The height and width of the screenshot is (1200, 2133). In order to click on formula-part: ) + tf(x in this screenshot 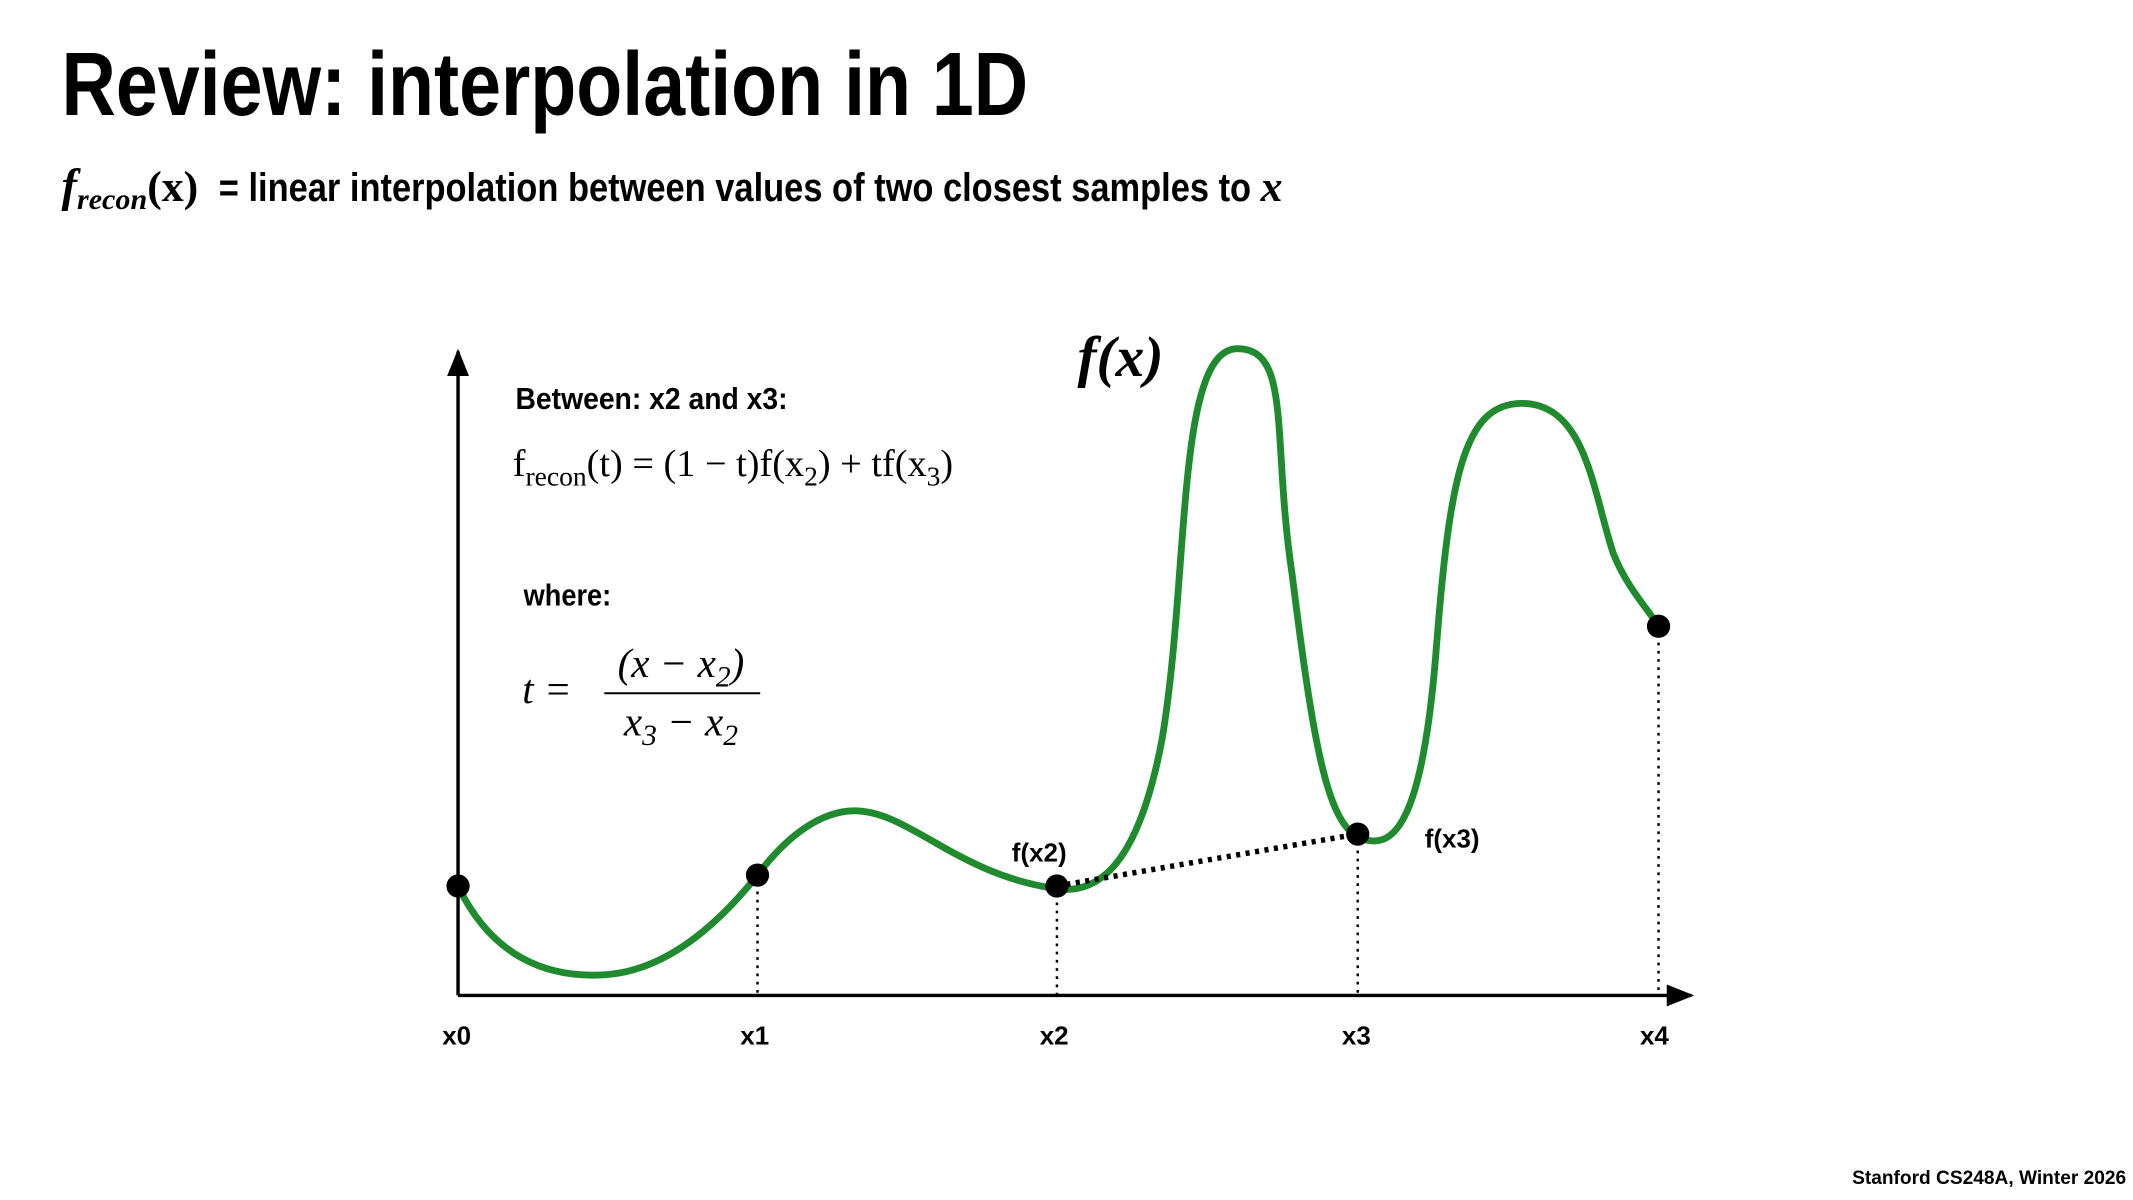, I will do `click(872, 464)`.